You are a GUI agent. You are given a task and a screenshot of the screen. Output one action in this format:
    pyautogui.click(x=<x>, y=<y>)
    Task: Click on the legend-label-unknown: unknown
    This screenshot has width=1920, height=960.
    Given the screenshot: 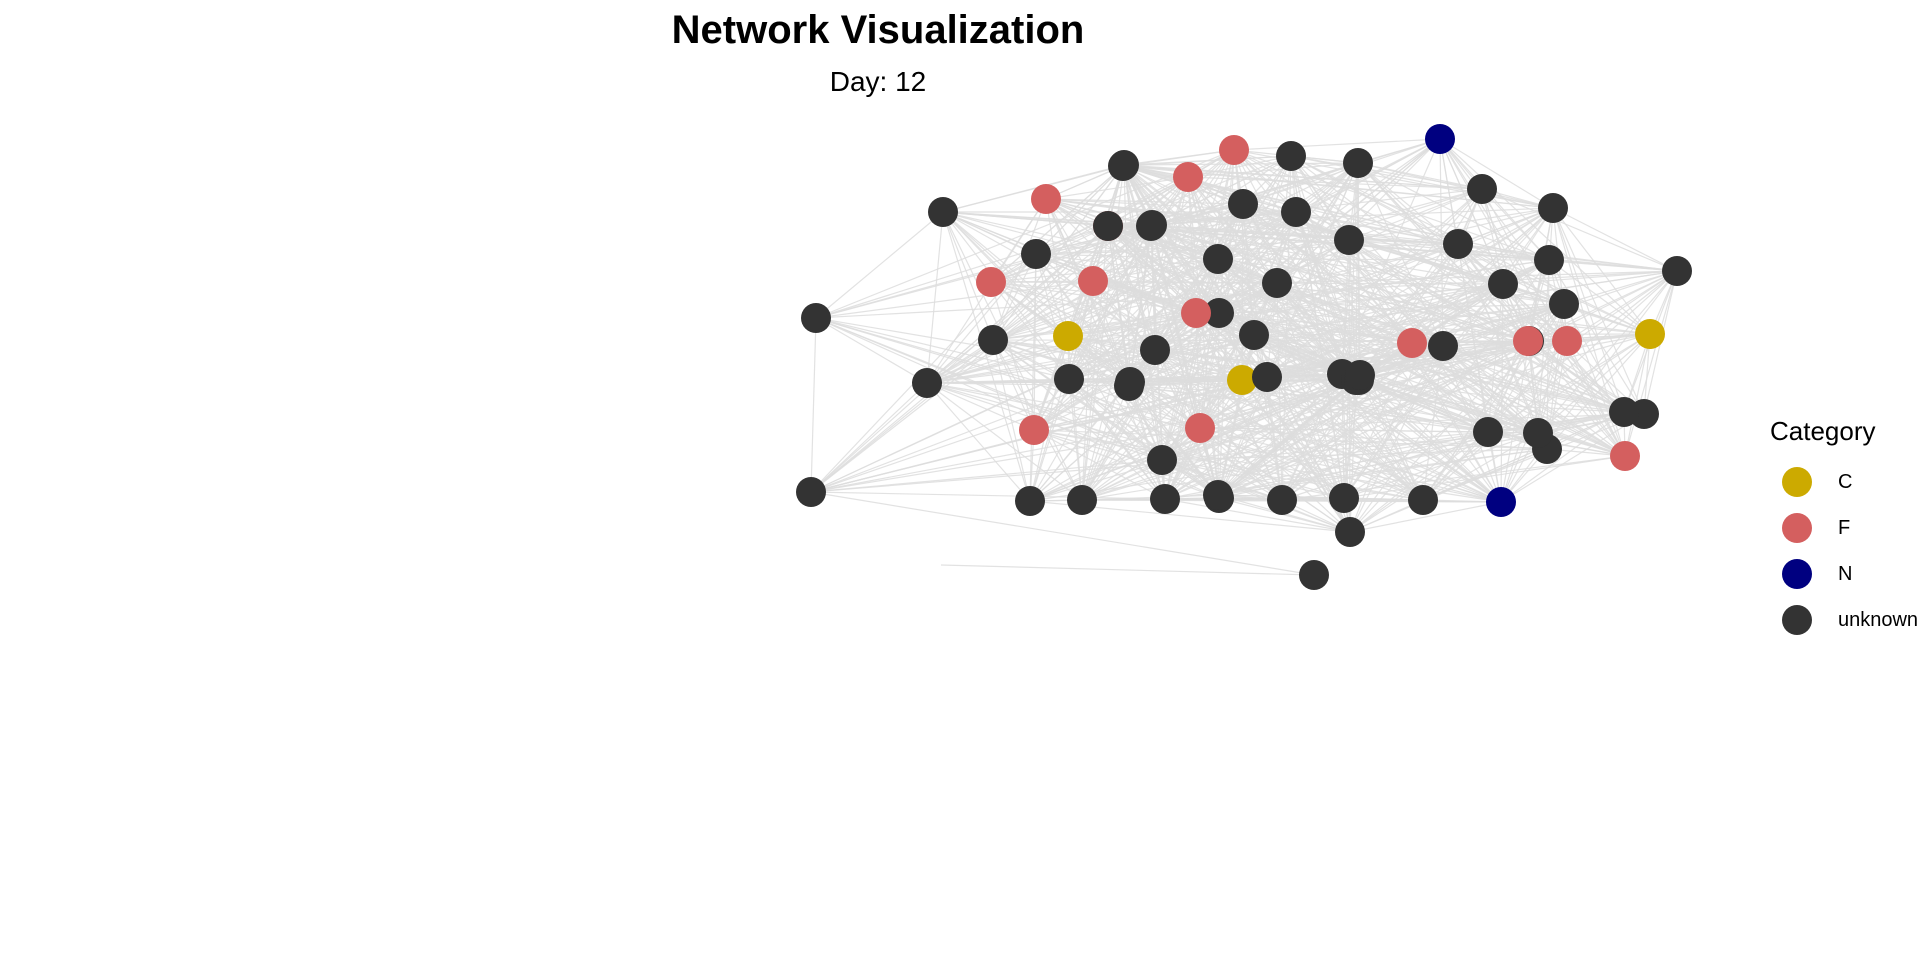 What is the action you would take?
    pyautogui.click(x=1878, y=619)
    